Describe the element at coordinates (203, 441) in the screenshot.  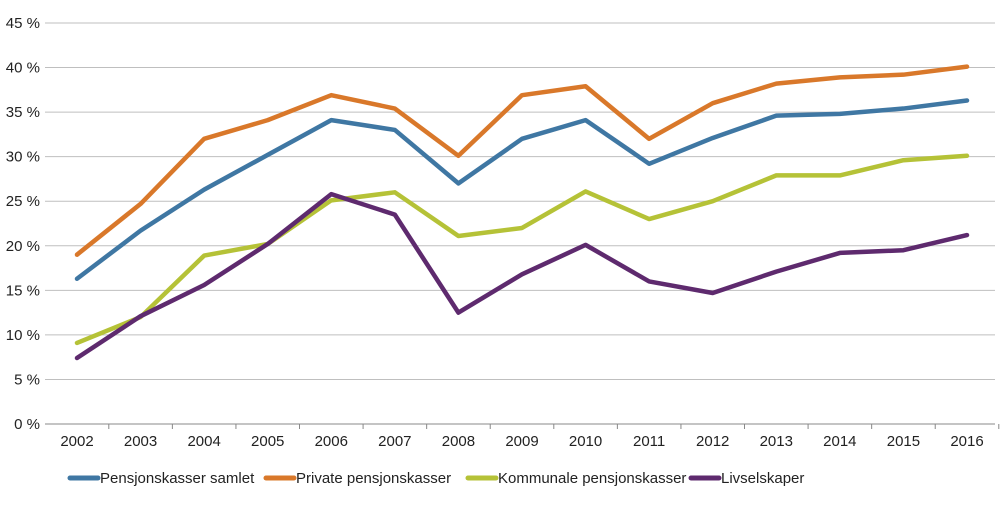
I see `x-tick-label: 2004` at that location.